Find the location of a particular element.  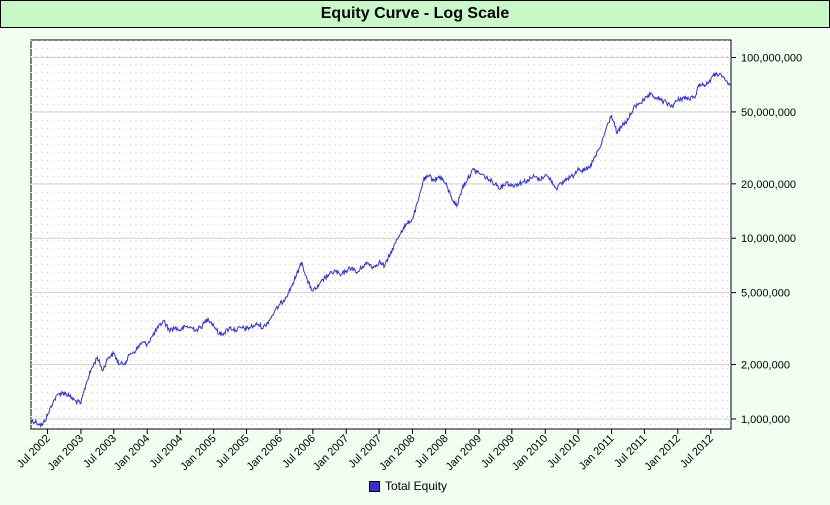

y-tick-label: 2,000,000 is located at coordinates (765, 366).